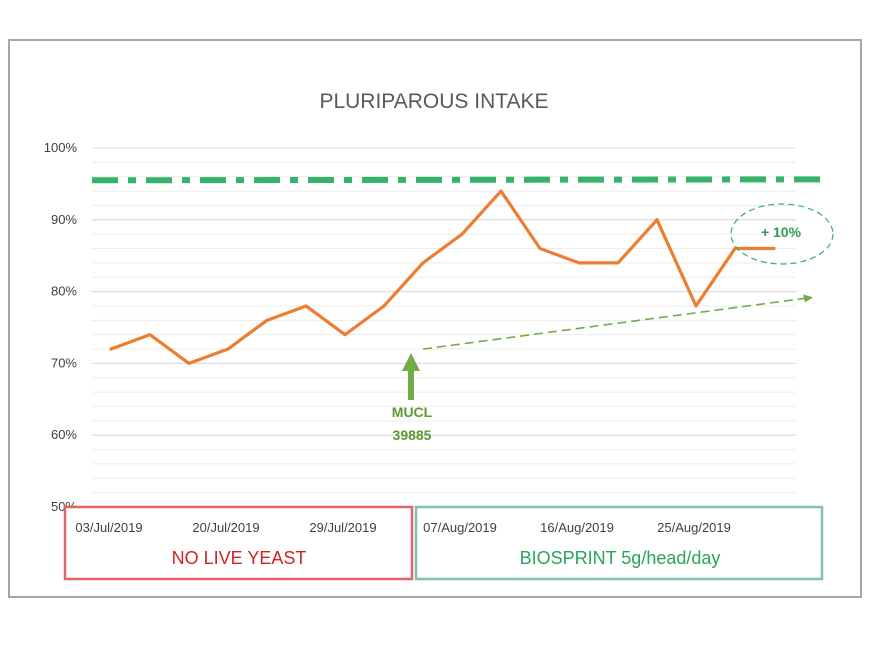 Image resolution: width=872 pixels, height=666 pixels. I want to click on trend-line-mark, so click(614, 323).